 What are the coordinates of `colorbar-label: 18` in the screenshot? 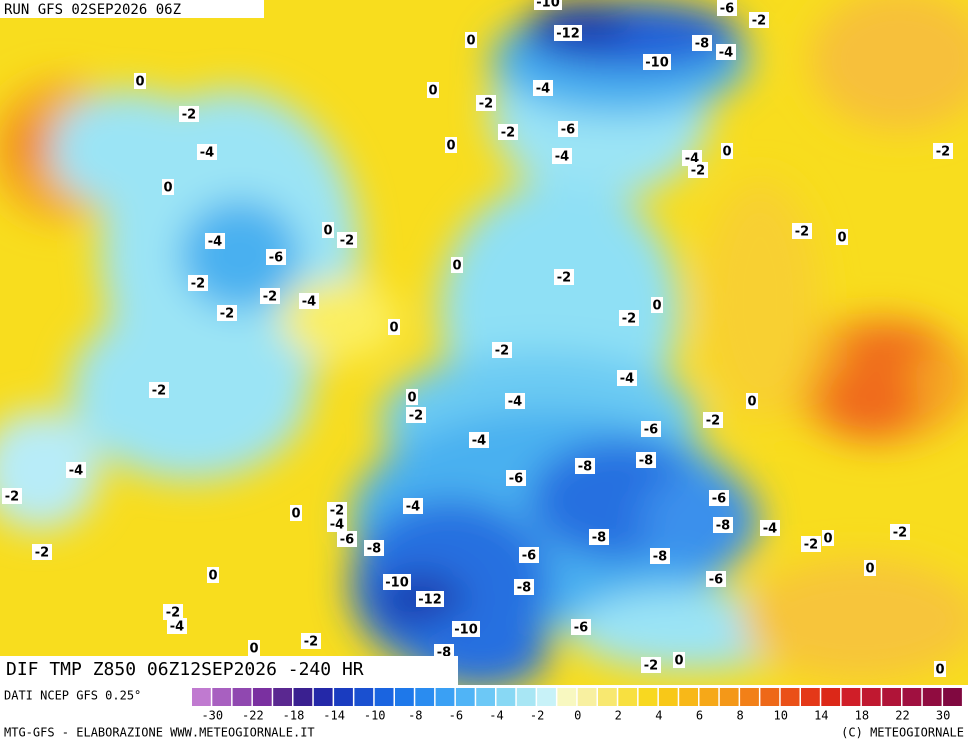 It's located at (862, 716).